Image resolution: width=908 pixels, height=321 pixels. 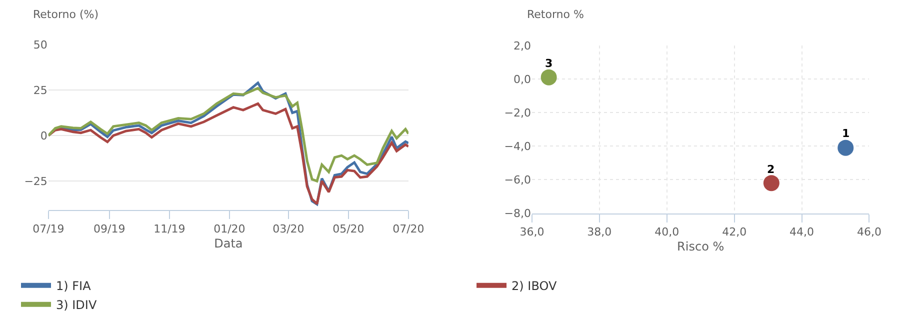 I want to click on y-tick-label: 50, so click(x=40, y=45).